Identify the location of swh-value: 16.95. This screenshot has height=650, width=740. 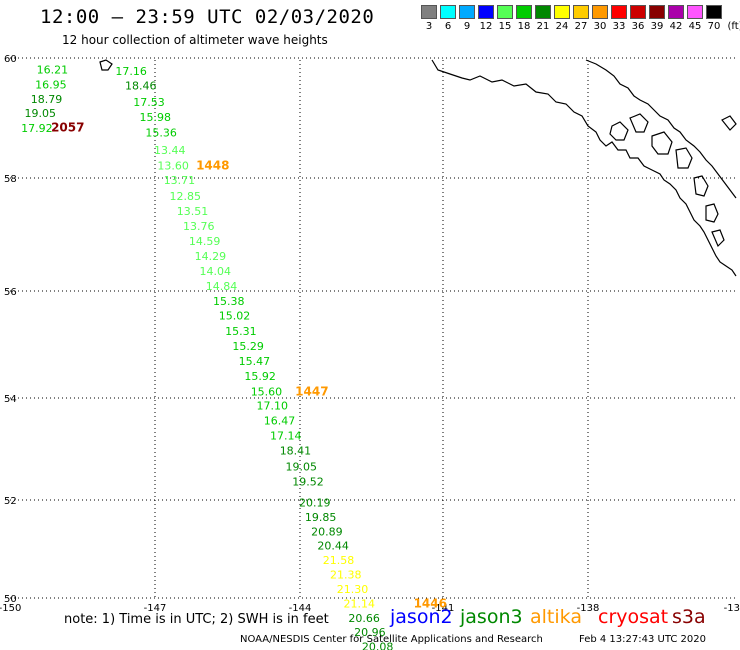
(50, 85).